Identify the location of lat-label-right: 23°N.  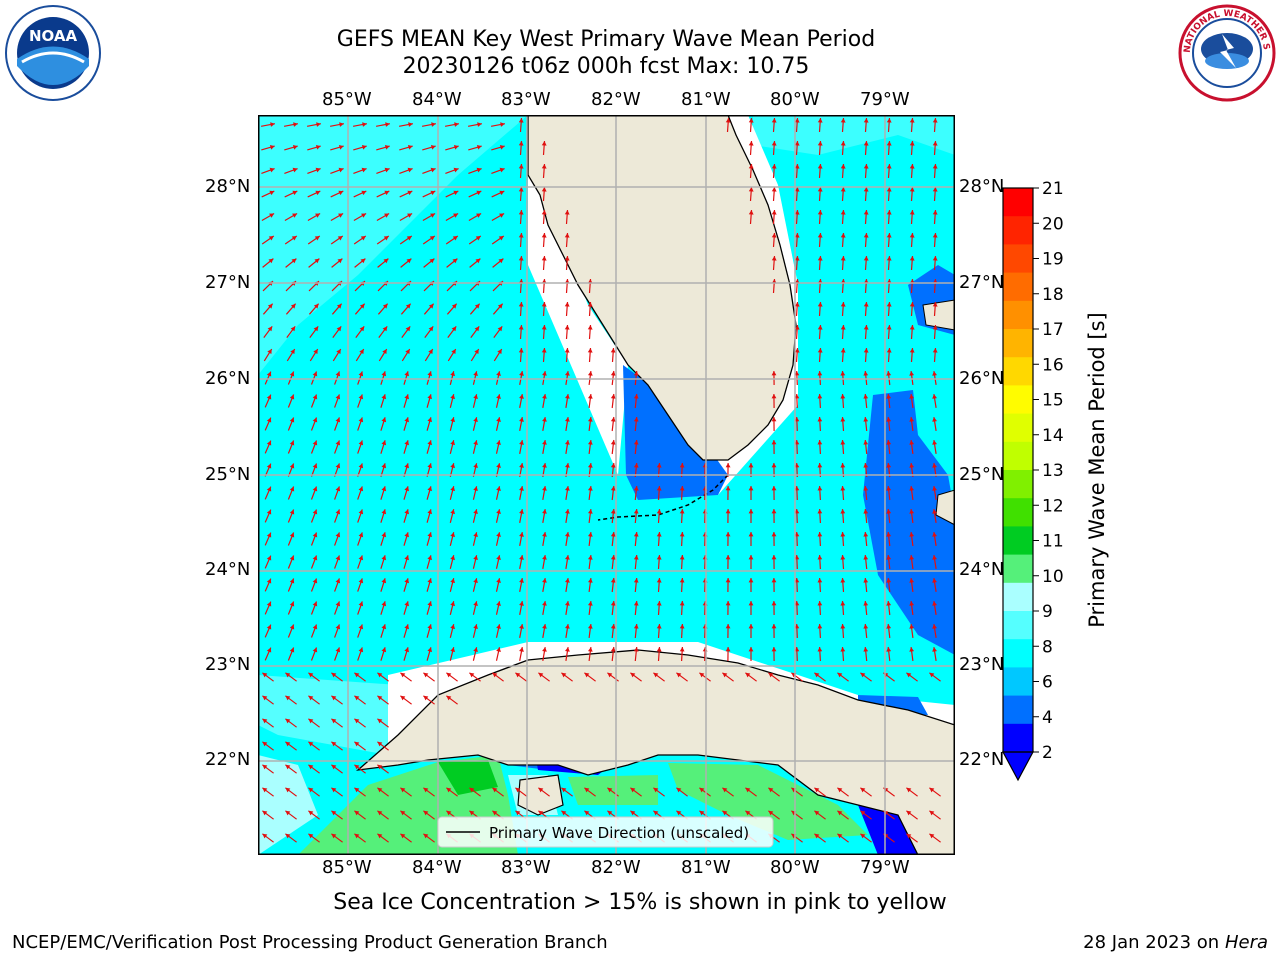
(982, 664).